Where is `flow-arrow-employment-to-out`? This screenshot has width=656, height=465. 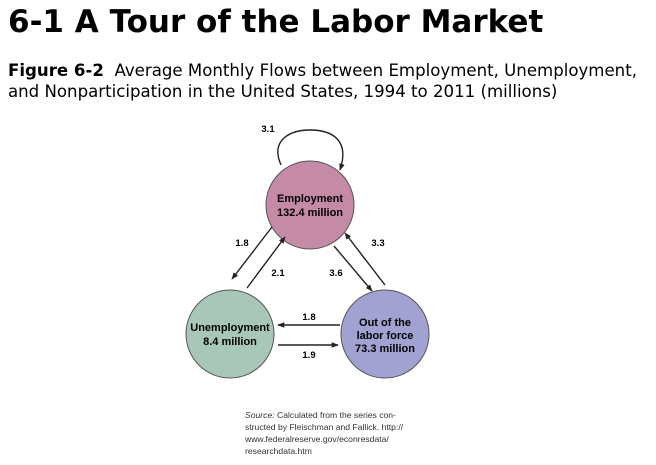 flow-arrow-employment-to-out is located at coordinates (353, 268).